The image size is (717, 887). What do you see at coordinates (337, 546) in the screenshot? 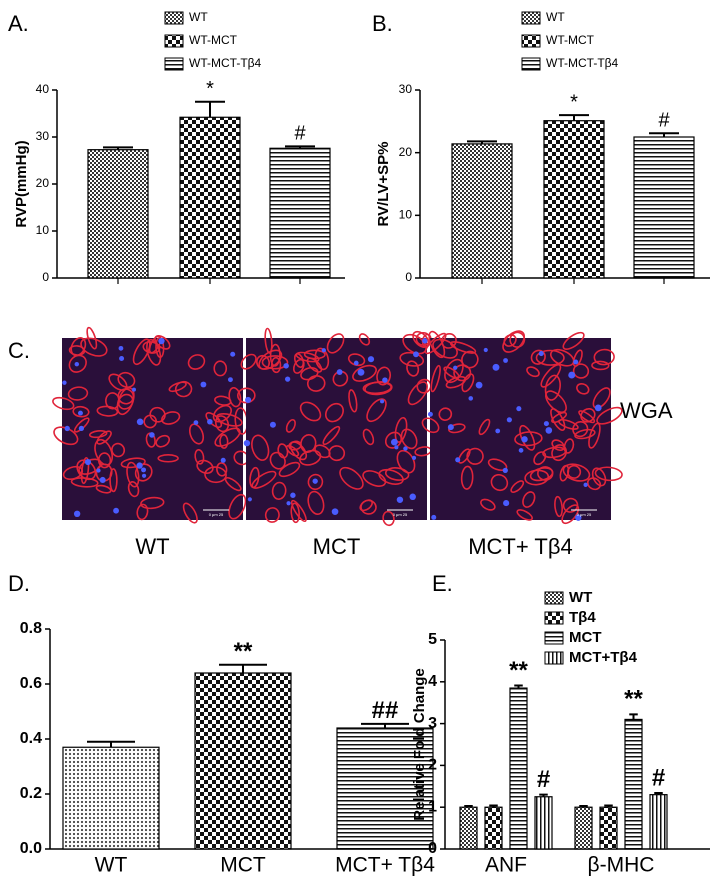
I see `image-label: MCT` at bounding box center [337, 546].